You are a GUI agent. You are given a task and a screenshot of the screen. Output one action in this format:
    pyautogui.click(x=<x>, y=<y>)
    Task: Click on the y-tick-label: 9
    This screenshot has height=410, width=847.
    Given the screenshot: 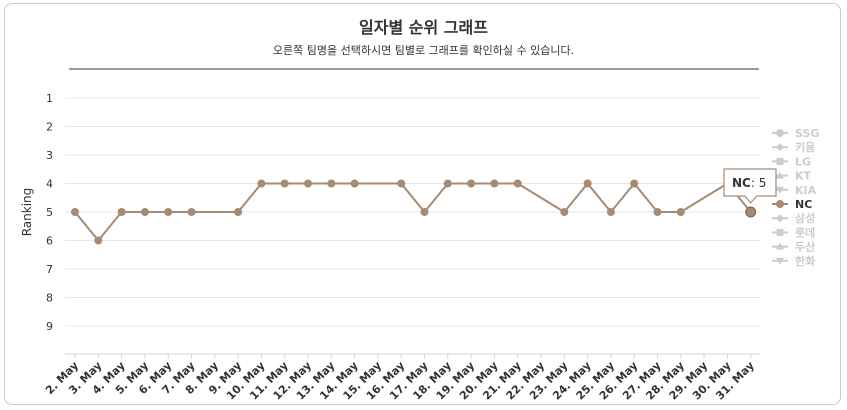 What is the action you would take?
    pyautogui.click(x=49, y=326)
    